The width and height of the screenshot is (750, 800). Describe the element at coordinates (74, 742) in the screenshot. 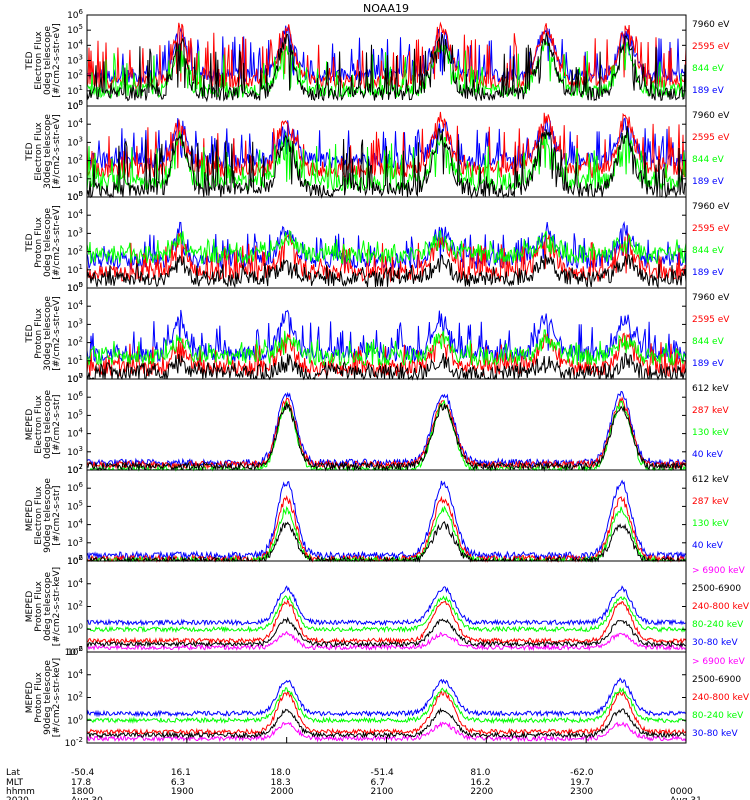

I see `ytick-label: 10⁻²` at that location.